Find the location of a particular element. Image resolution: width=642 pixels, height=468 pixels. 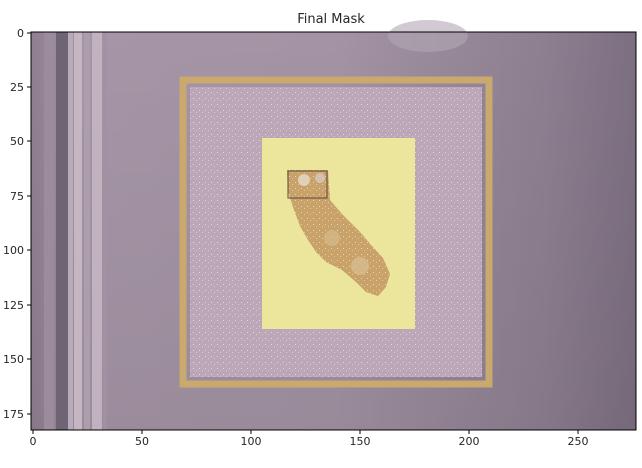

y-tick: 125 is located at coordinates (17, 305).